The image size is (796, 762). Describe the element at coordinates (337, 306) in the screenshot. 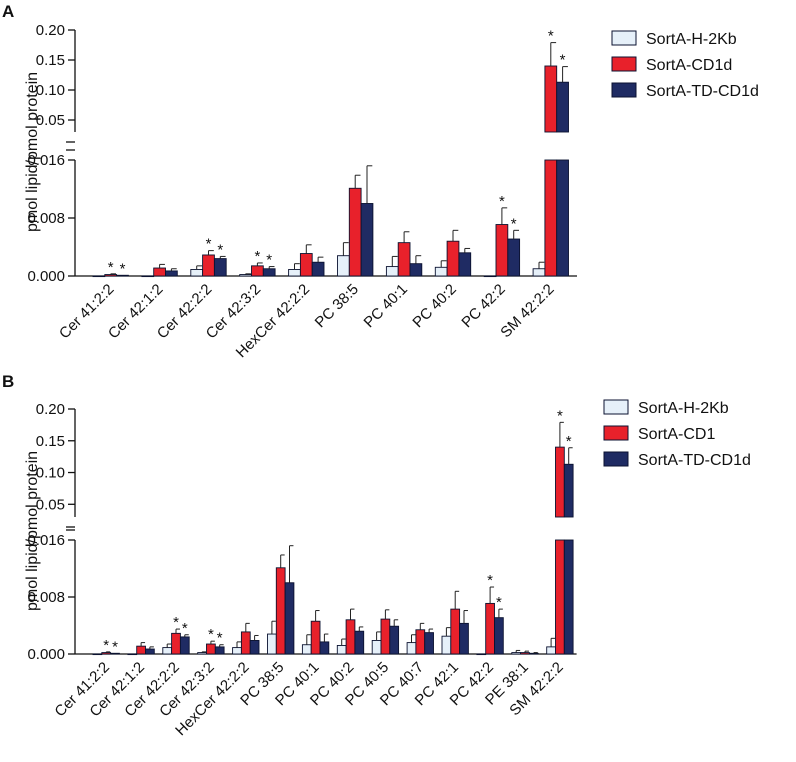

I see `x-tick-label: PC 38:5` at that location.